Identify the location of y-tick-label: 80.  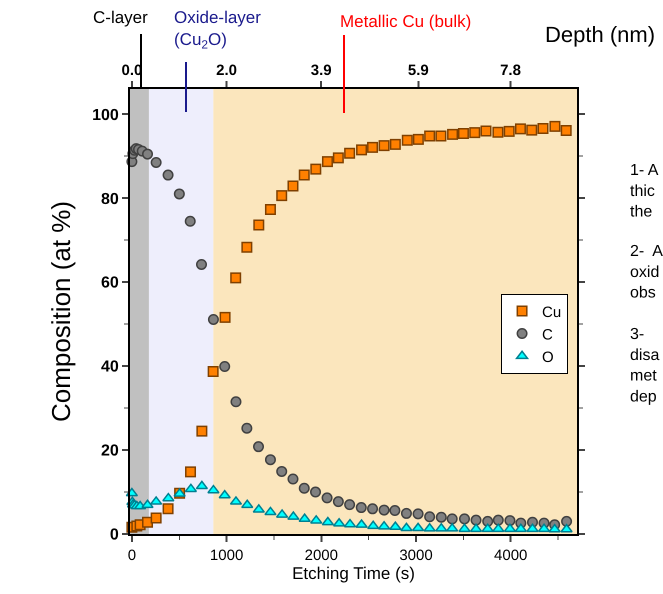
(110, 199).